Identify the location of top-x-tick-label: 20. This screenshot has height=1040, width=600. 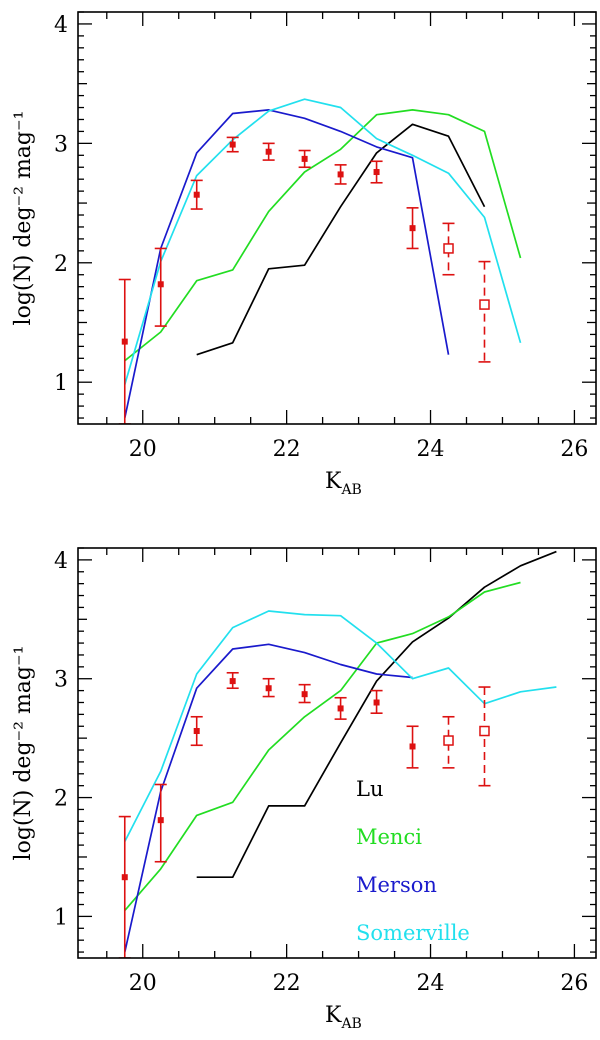
(143, 449).